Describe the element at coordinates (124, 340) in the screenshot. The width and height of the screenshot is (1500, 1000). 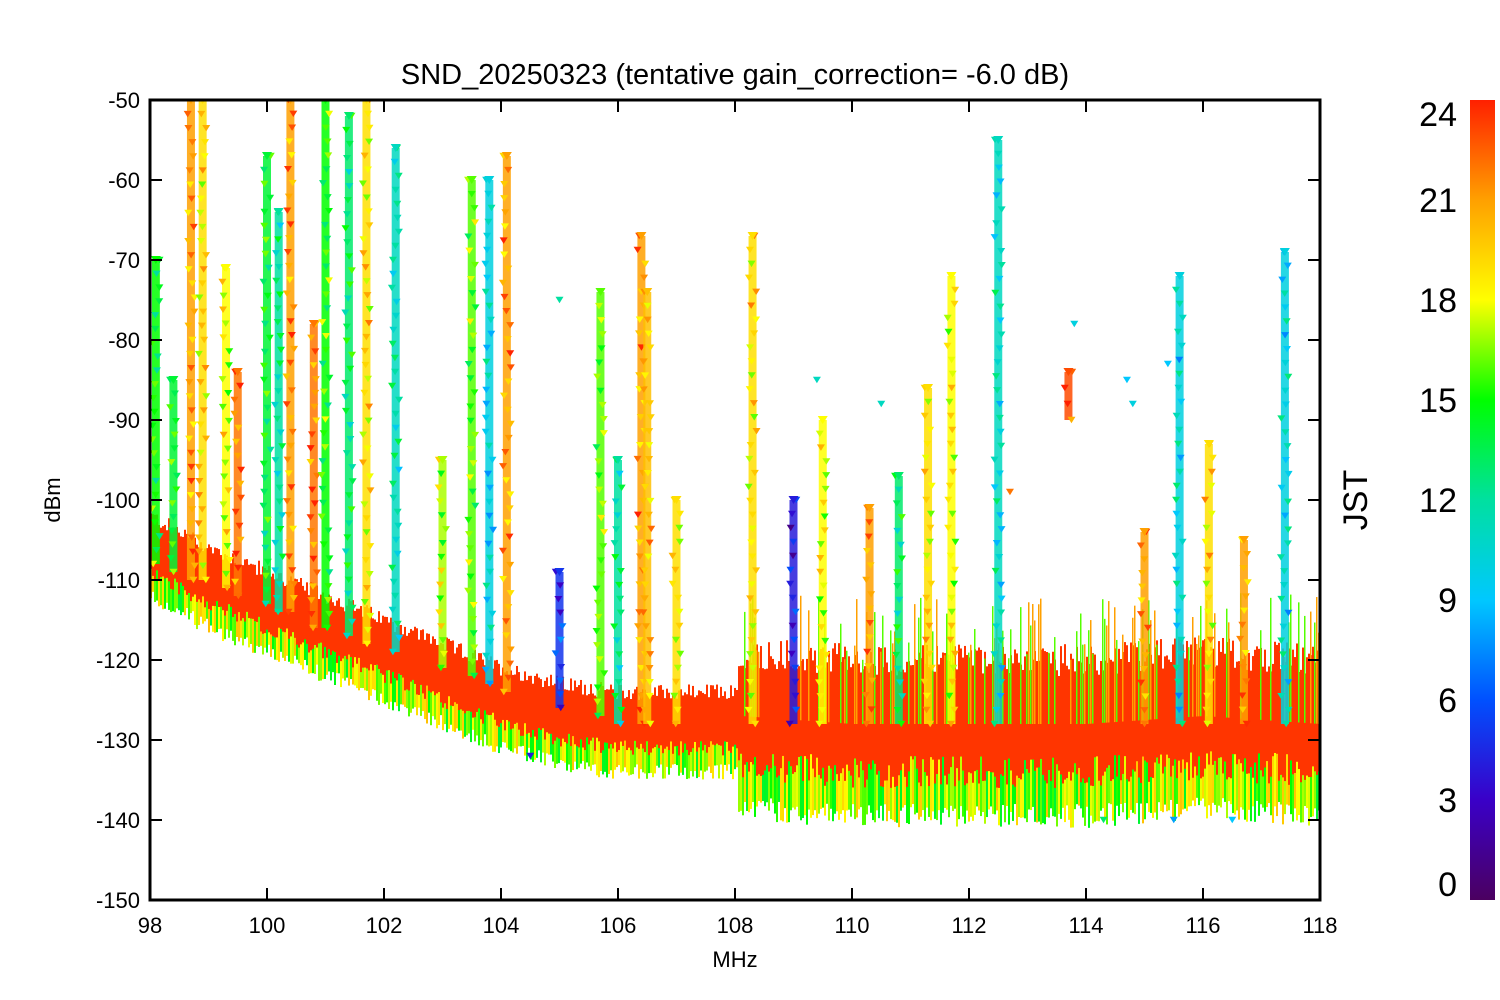
I see `y-tick-label: -80` at that location.